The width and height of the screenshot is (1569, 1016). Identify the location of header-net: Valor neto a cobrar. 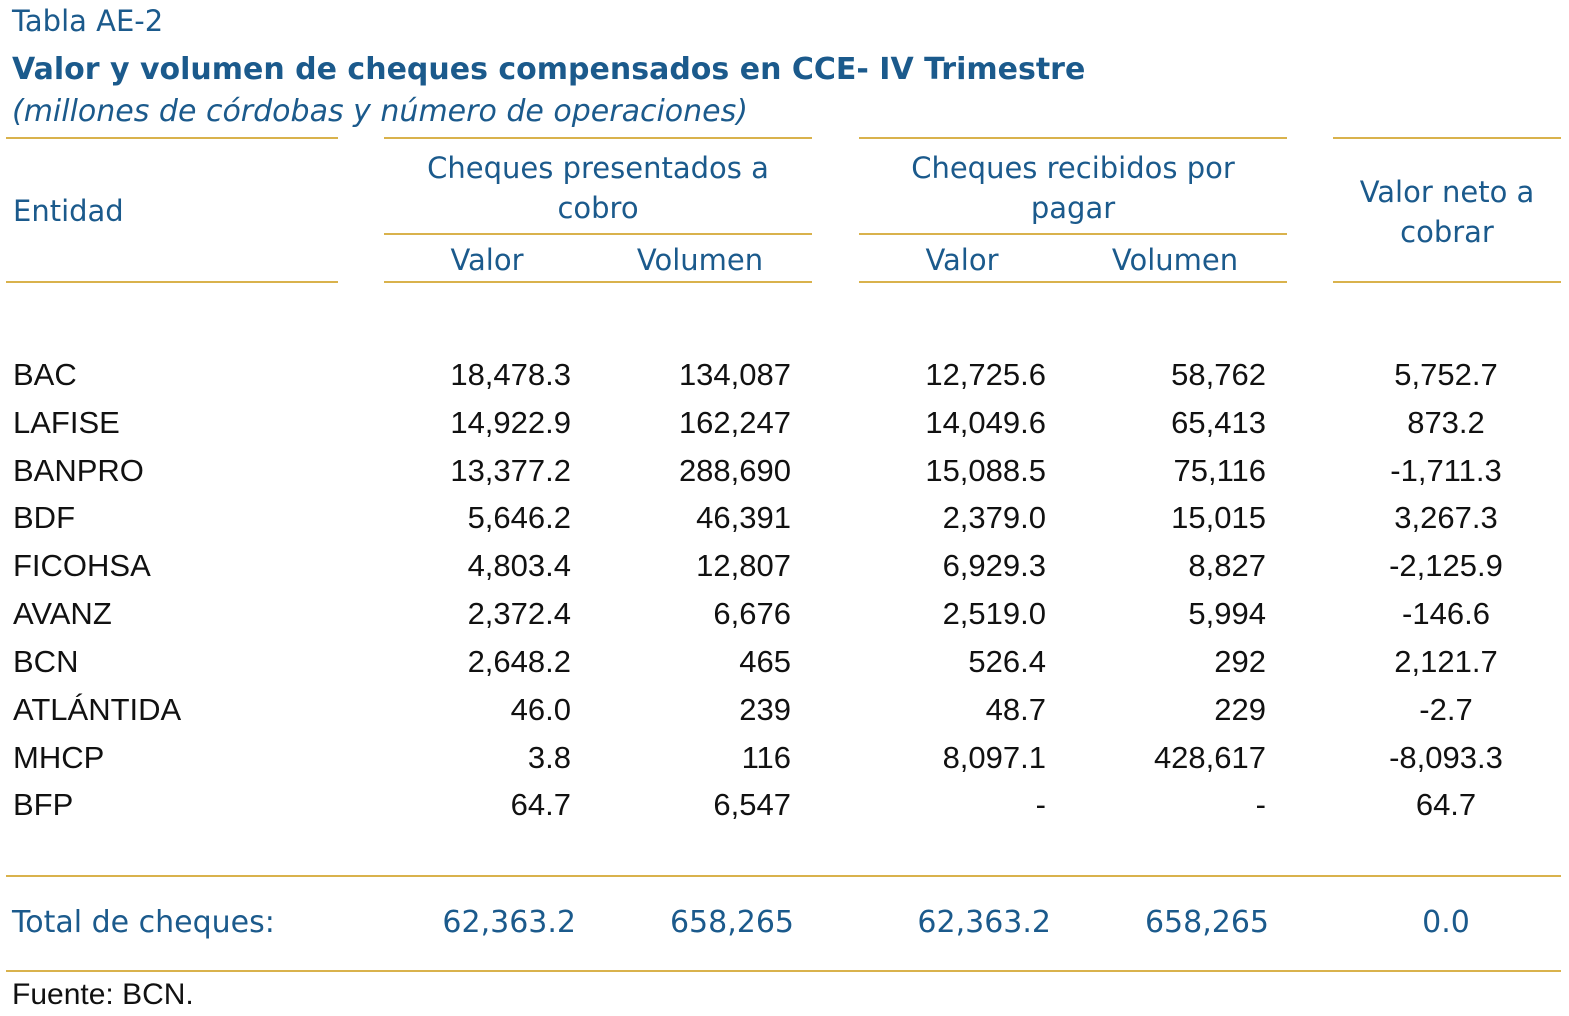
(1447, 212).